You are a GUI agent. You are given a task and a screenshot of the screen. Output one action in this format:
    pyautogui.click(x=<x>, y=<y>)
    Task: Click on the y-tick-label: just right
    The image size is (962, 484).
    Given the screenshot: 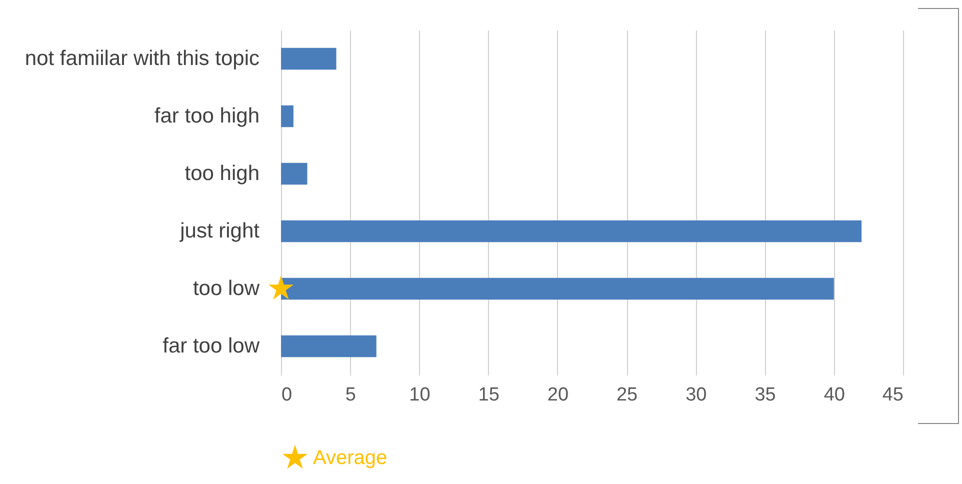 What is the action you would take?
    pyautogui.click(x=219, y=230)
    